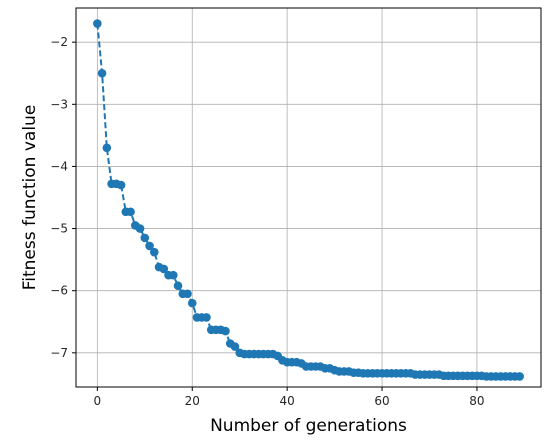 This screenshot has height=440, width=552. I want to click on x-axis-label: Number of generations, so click(308, 426).